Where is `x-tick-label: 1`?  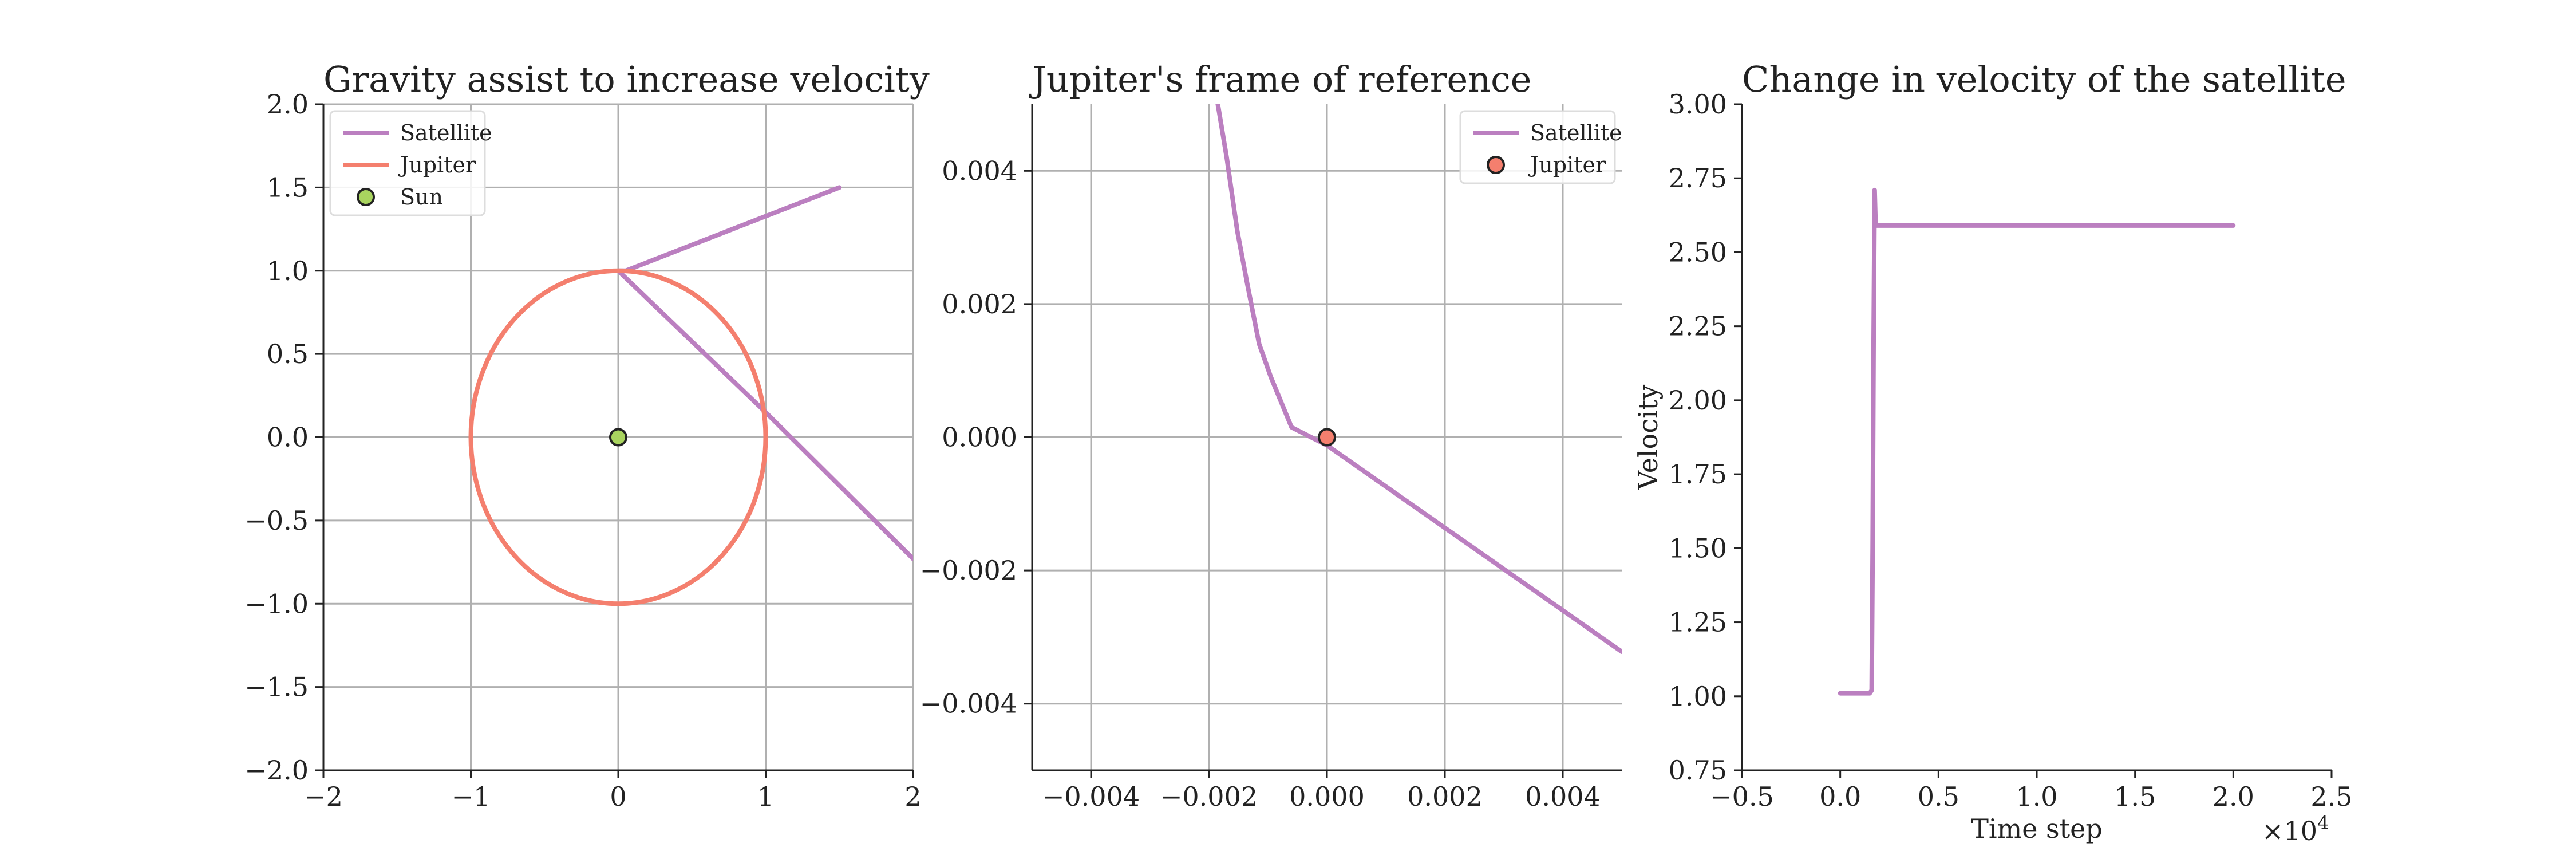
x-tick-label: 1 is located at coordinates (765, 796).